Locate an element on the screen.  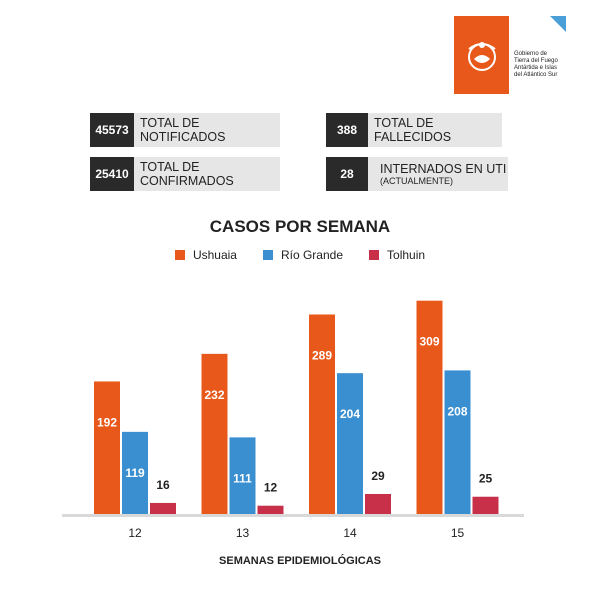
stat-internados-uti: 28 INTERNADOS EN UTI (ACTUALMENTE) is located at coordinates (417, 174).